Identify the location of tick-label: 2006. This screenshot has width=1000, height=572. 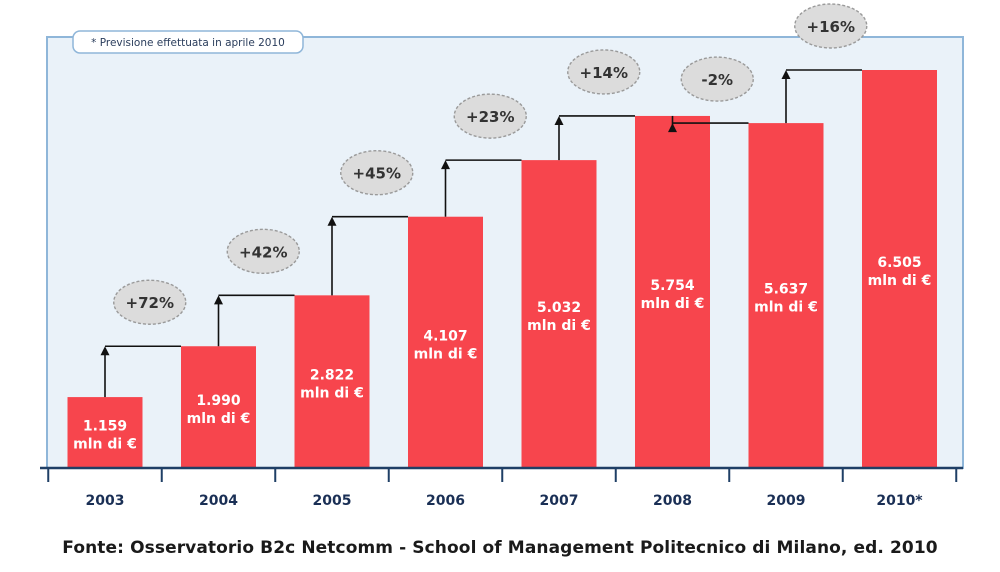
(445, 501).